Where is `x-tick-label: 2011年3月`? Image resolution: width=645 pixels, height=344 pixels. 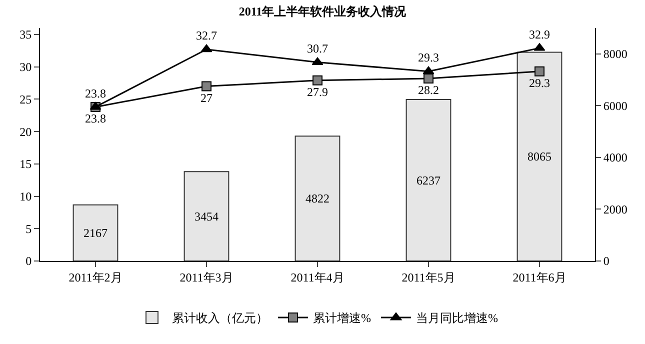
x-tick-label: 2011年3月 is located at coordinates (207, 277).